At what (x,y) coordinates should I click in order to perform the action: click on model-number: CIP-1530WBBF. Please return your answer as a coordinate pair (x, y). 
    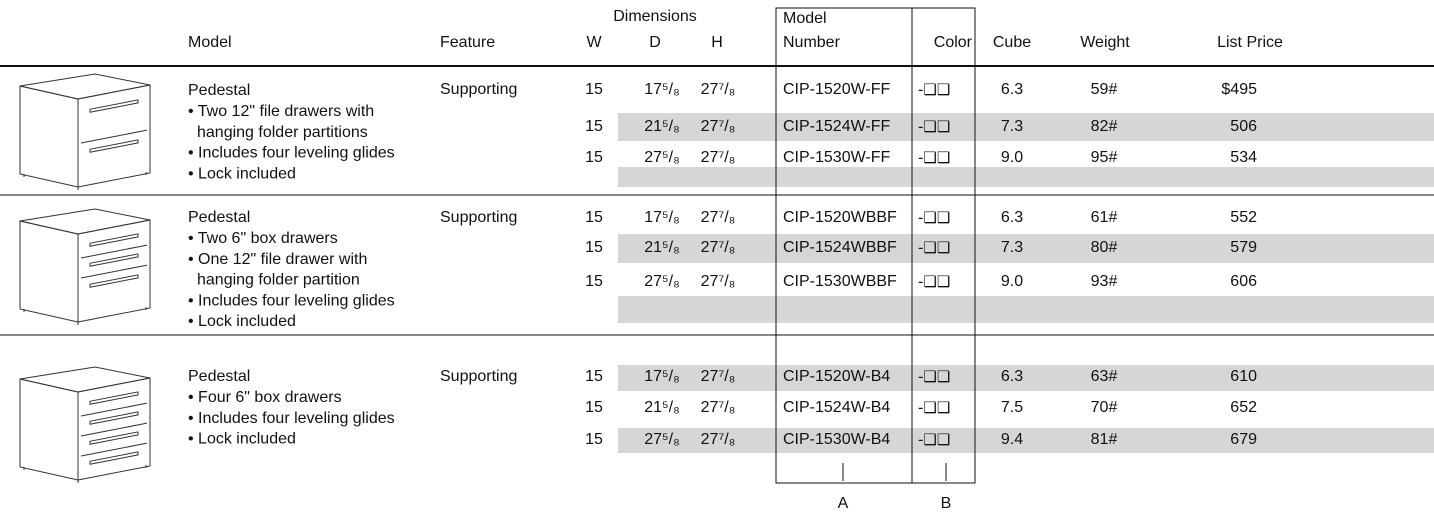
    Looking at the image, I should click on (840, 281).